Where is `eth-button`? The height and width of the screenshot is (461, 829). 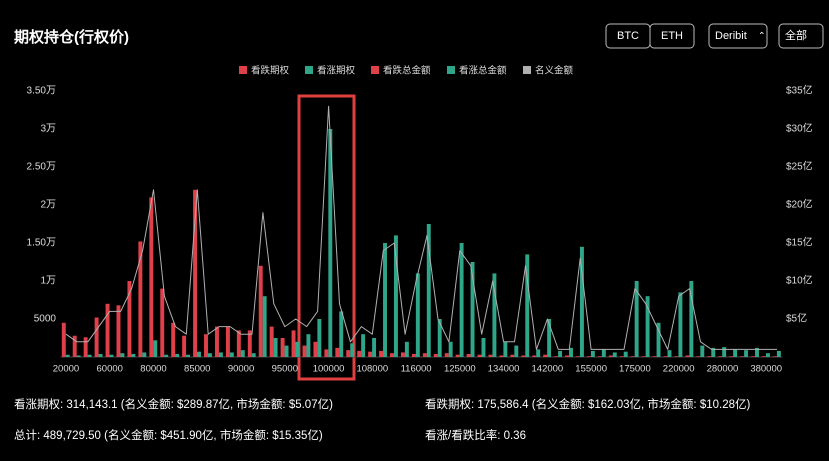 eth-button is located at coordinates (672, 36).